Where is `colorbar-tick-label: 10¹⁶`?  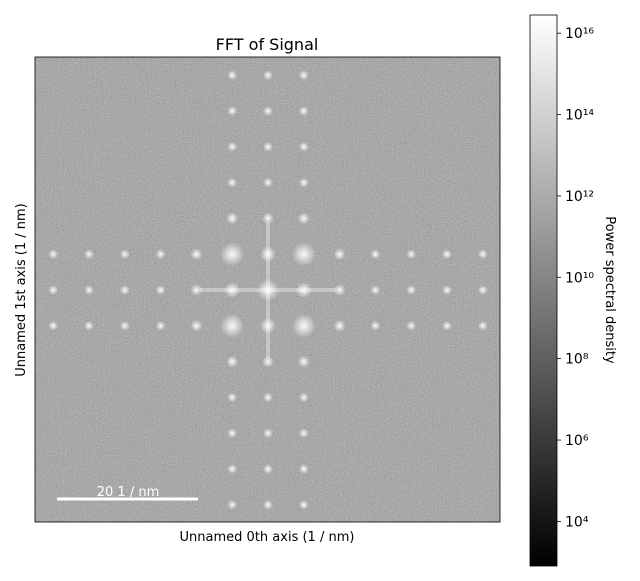 colorbar-tick-label: 10¹⁶ is located at coordinates (579, 34).